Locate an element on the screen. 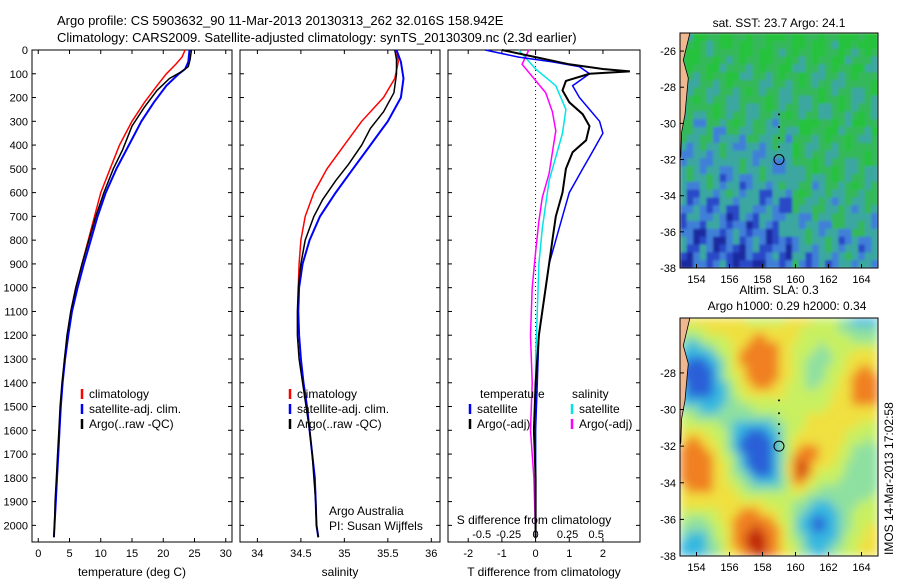  y-tick-label: 300 is located at coordinates (19, 122).